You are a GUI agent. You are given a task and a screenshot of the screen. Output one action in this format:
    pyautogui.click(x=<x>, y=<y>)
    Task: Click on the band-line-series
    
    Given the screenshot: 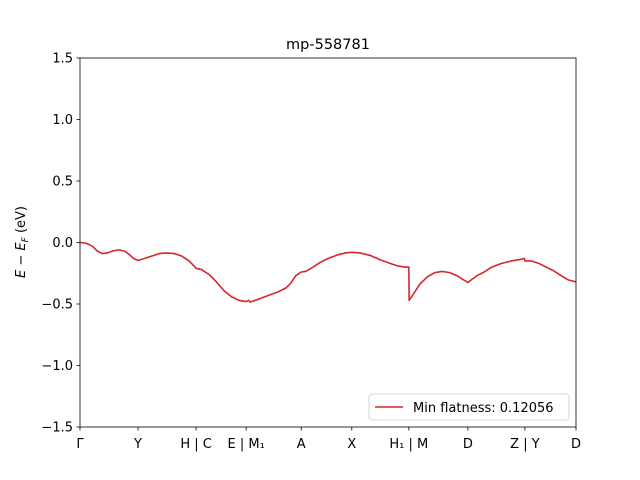 What is the action you would take?
    pyautogui.click(x=328, y=272)
    